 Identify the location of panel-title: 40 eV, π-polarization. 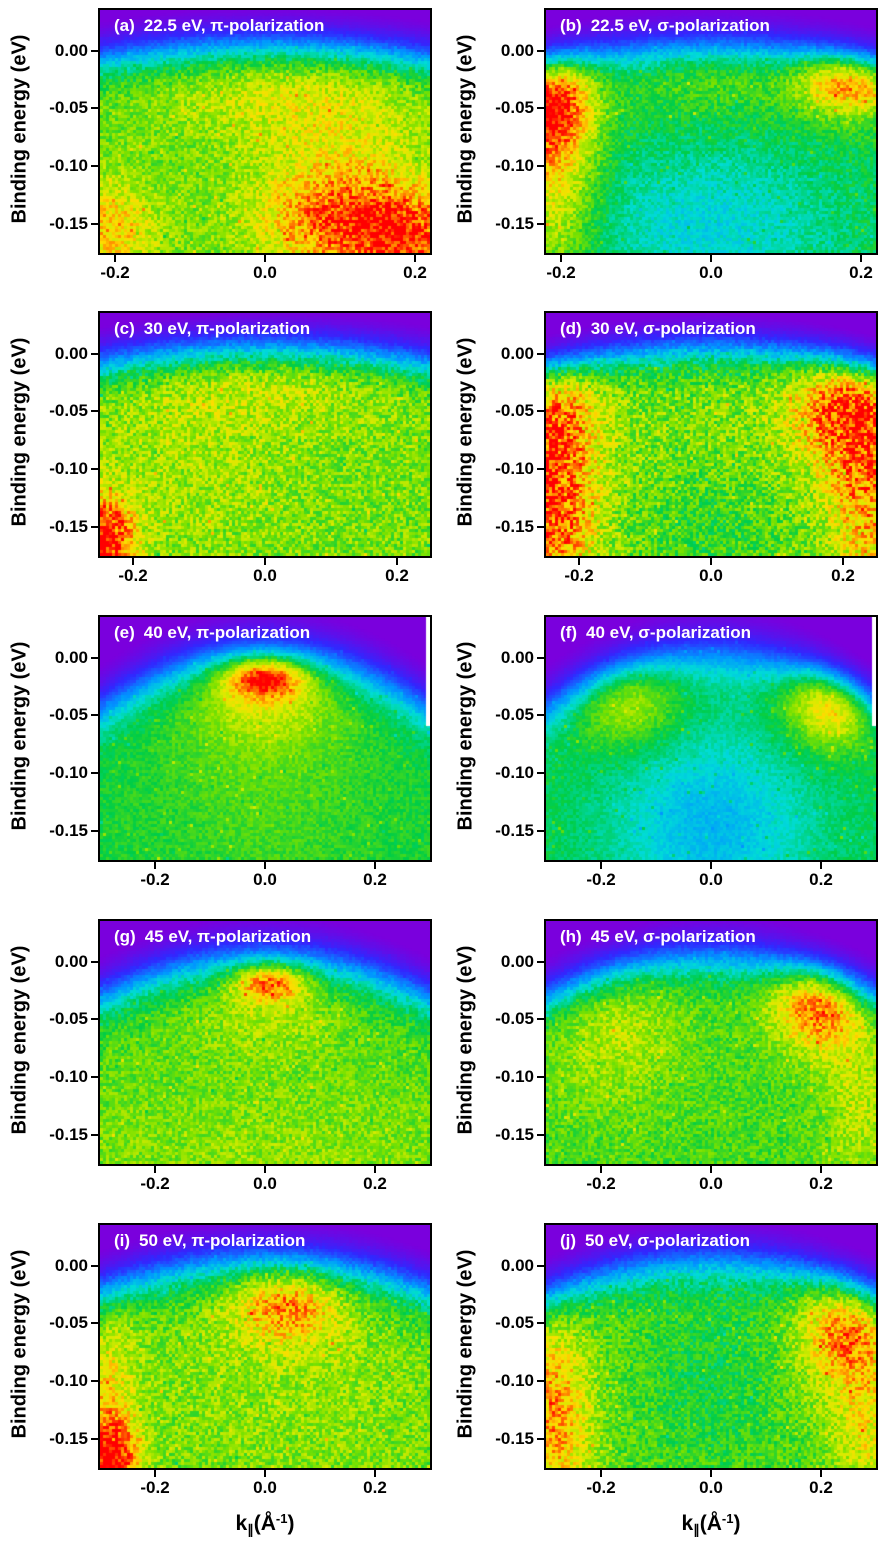
(227, 632).